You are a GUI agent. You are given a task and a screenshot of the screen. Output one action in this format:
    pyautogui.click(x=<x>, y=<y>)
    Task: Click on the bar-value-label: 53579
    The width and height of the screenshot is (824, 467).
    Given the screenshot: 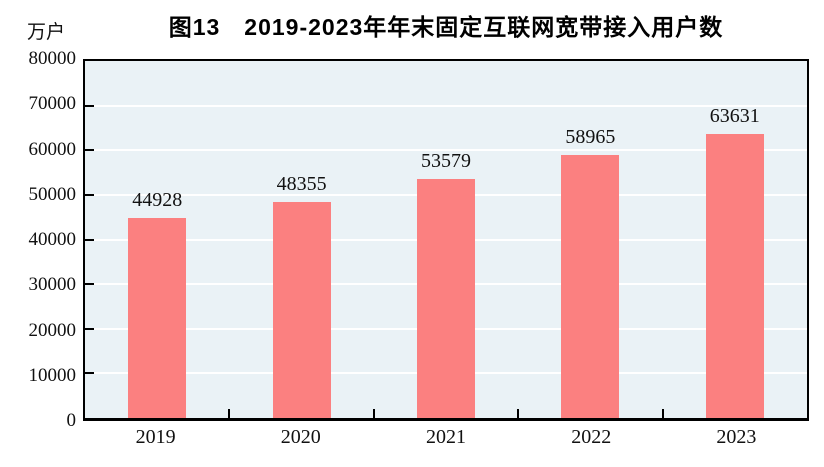 What is the action you would take?
    pyautogui.click(x=446, y=160)
    